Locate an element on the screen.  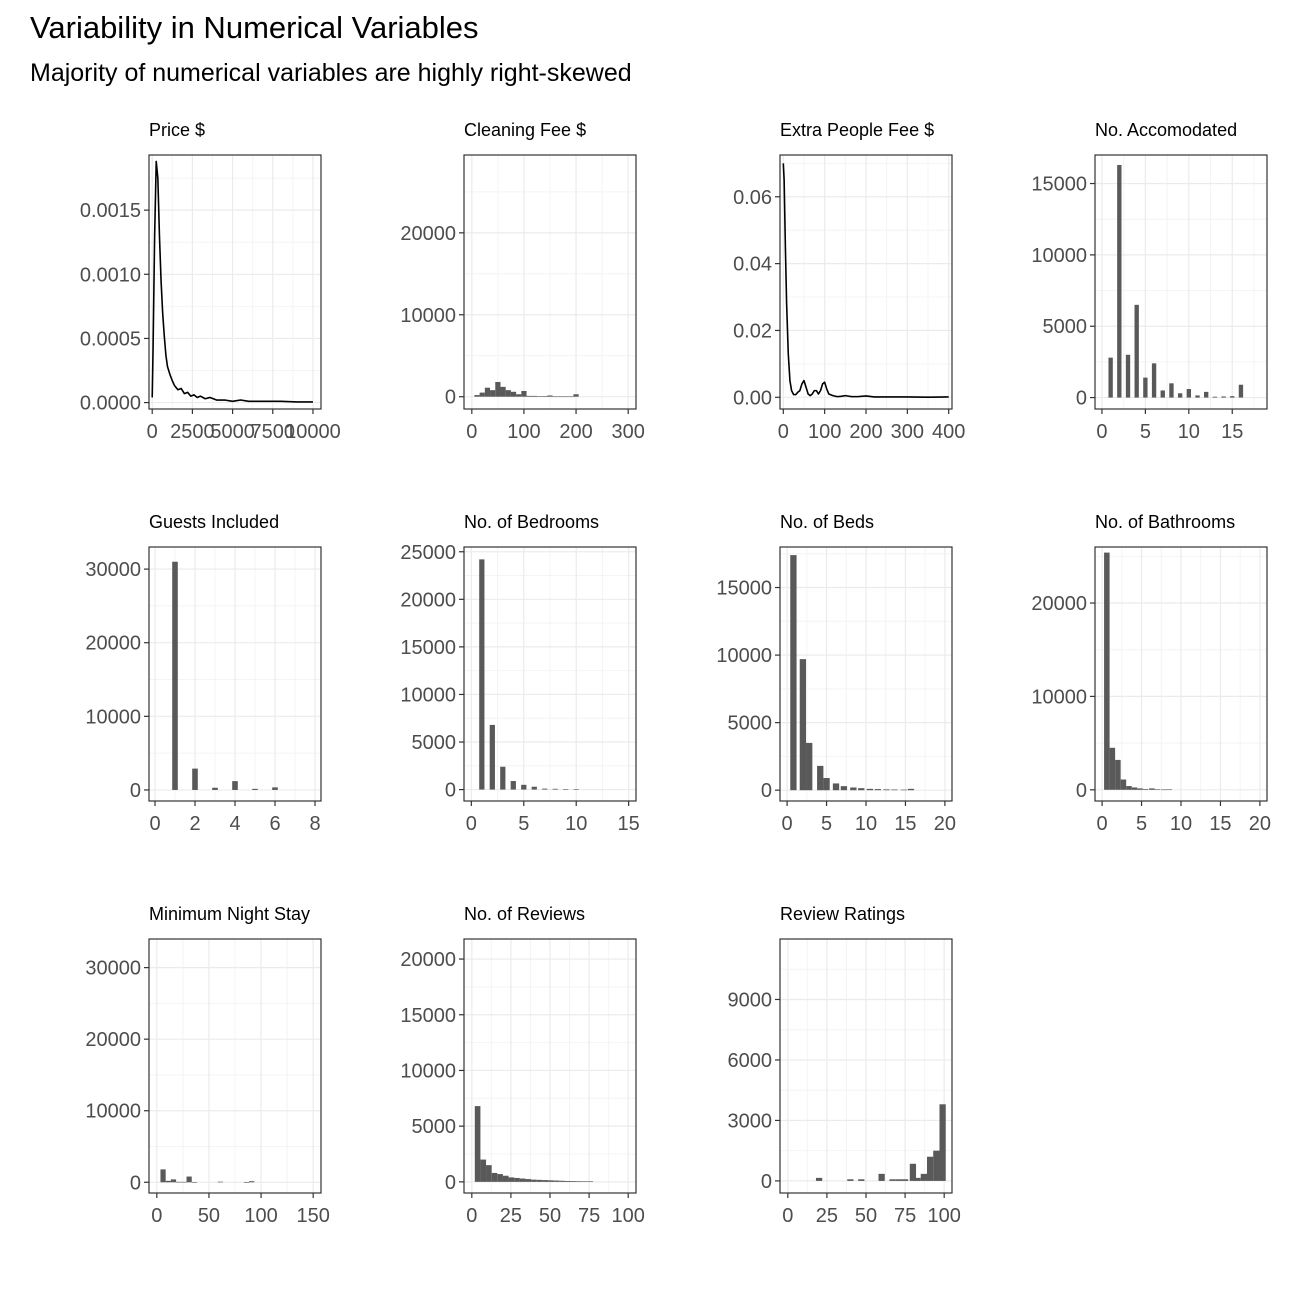
x-tick-label: 5000 is located at coordinates (232, 432).